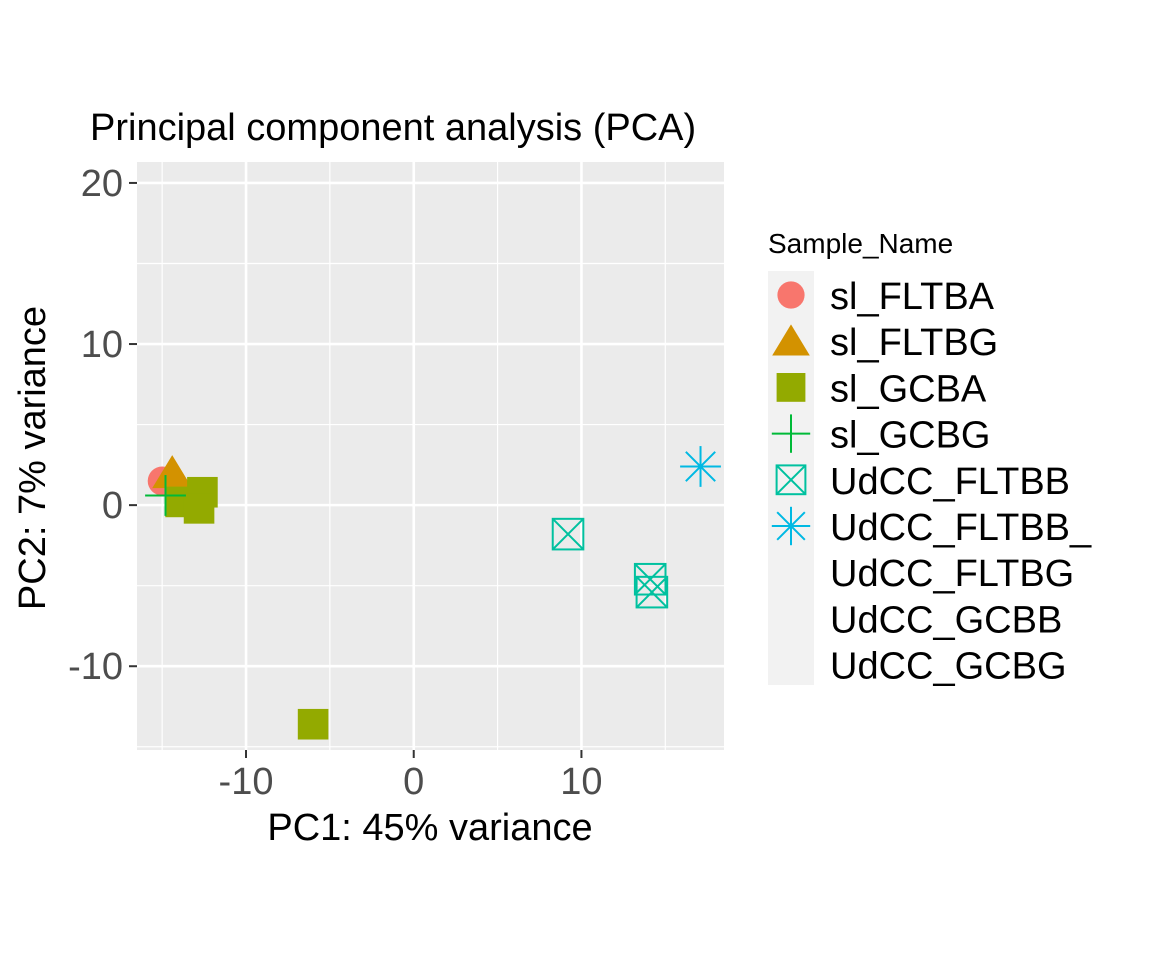  What do you see at coordinates (914, 343) in the screenshot?
I see `legend-label: sl_FLTBG` at bounding box center [914, 343].